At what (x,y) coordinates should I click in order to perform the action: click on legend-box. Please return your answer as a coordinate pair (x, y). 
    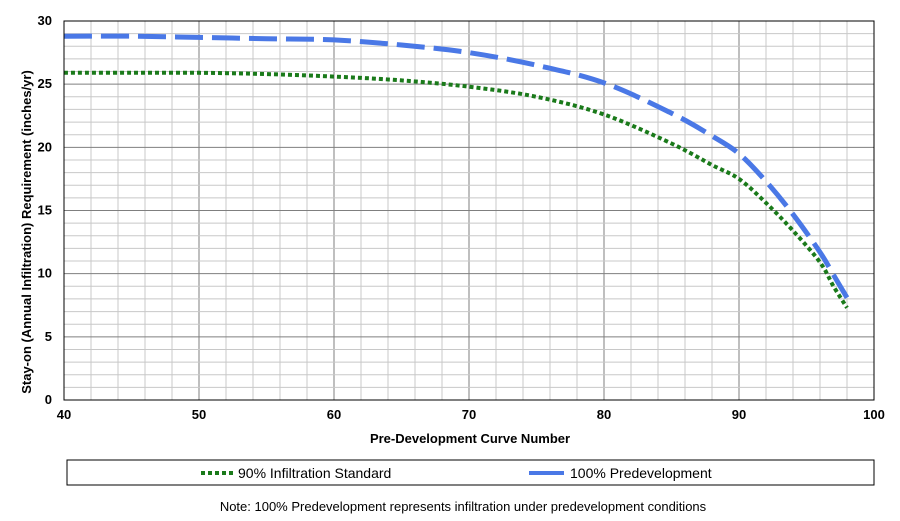
    Looking at the image, I should click on (470, 472).